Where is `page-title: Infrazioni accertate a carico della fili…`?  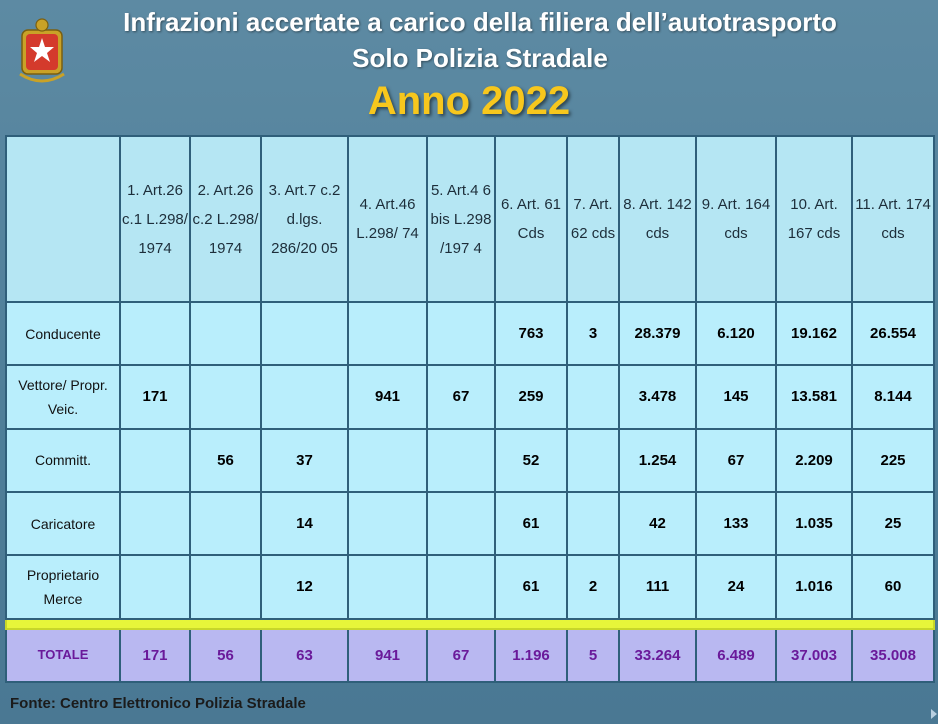
page-title: Infrazioni accertate a carico della fili… is located at coordinates (480, 22).